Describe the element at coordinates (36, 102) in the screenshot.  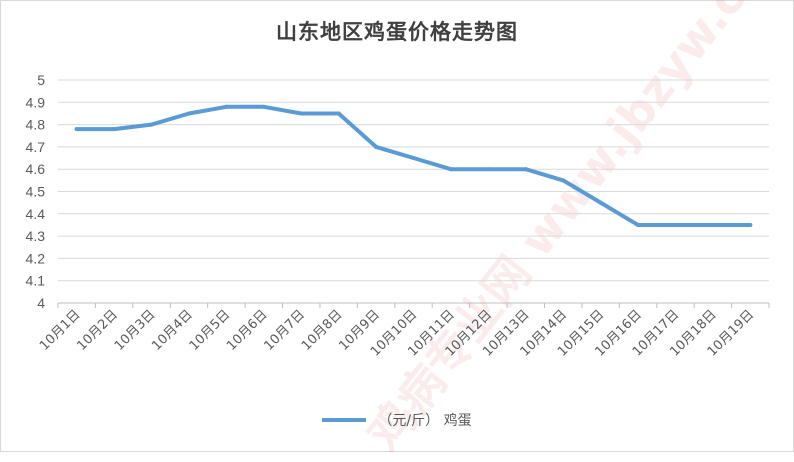
I see `y-tick-label: 4.9` at that location.